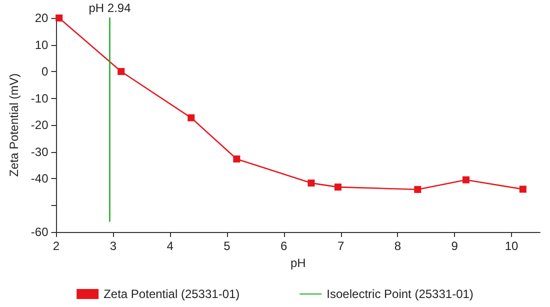 This screenshot has height=307, width=550. I want to click on x-tick-label: 6, so click(284, 246).